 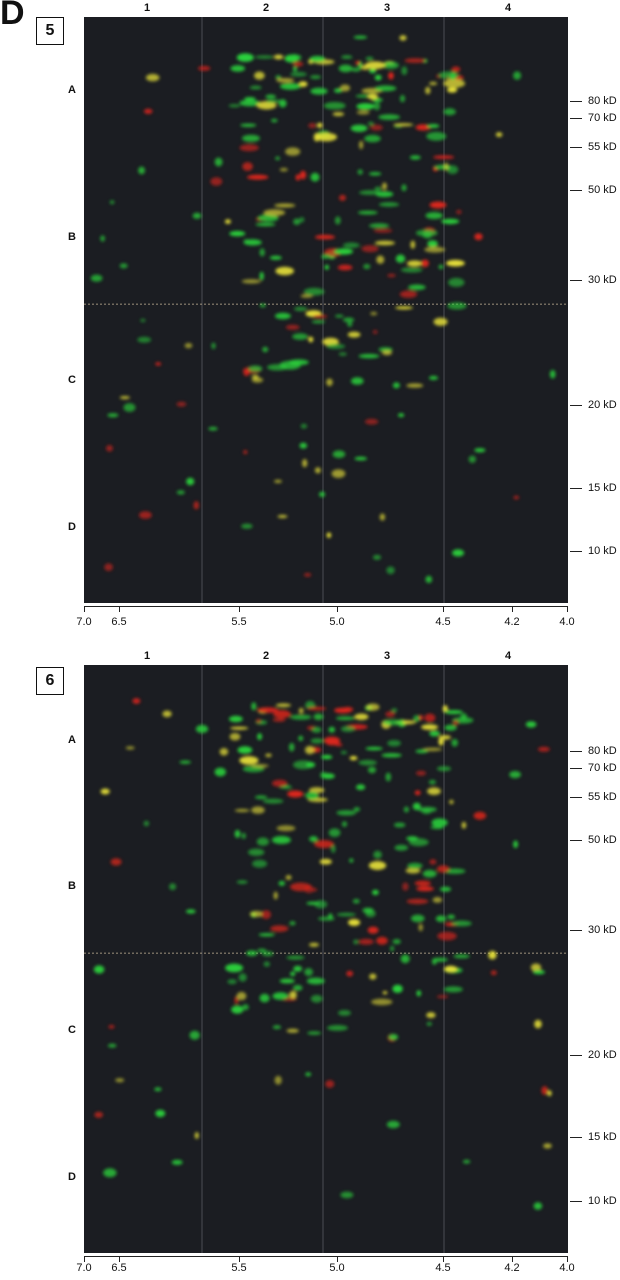 What do you see at coordinates (387, 656) in the screenshot?
I see `column-label-3: 3` at bounding box center [387, 656].